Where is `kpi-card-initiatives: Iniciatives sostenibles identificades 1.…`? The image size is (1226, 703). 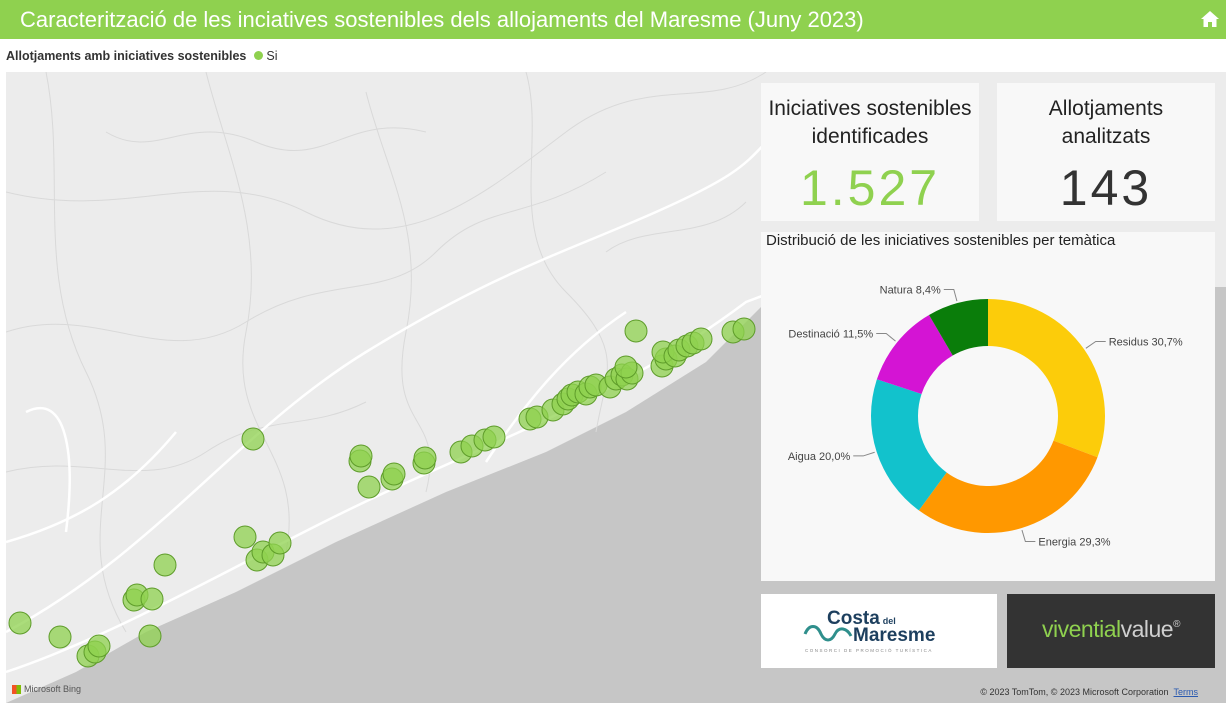
kpi-card-initiatives: Iniciatives sostenibles identificades 1.… is located at coordinates (870, 152).